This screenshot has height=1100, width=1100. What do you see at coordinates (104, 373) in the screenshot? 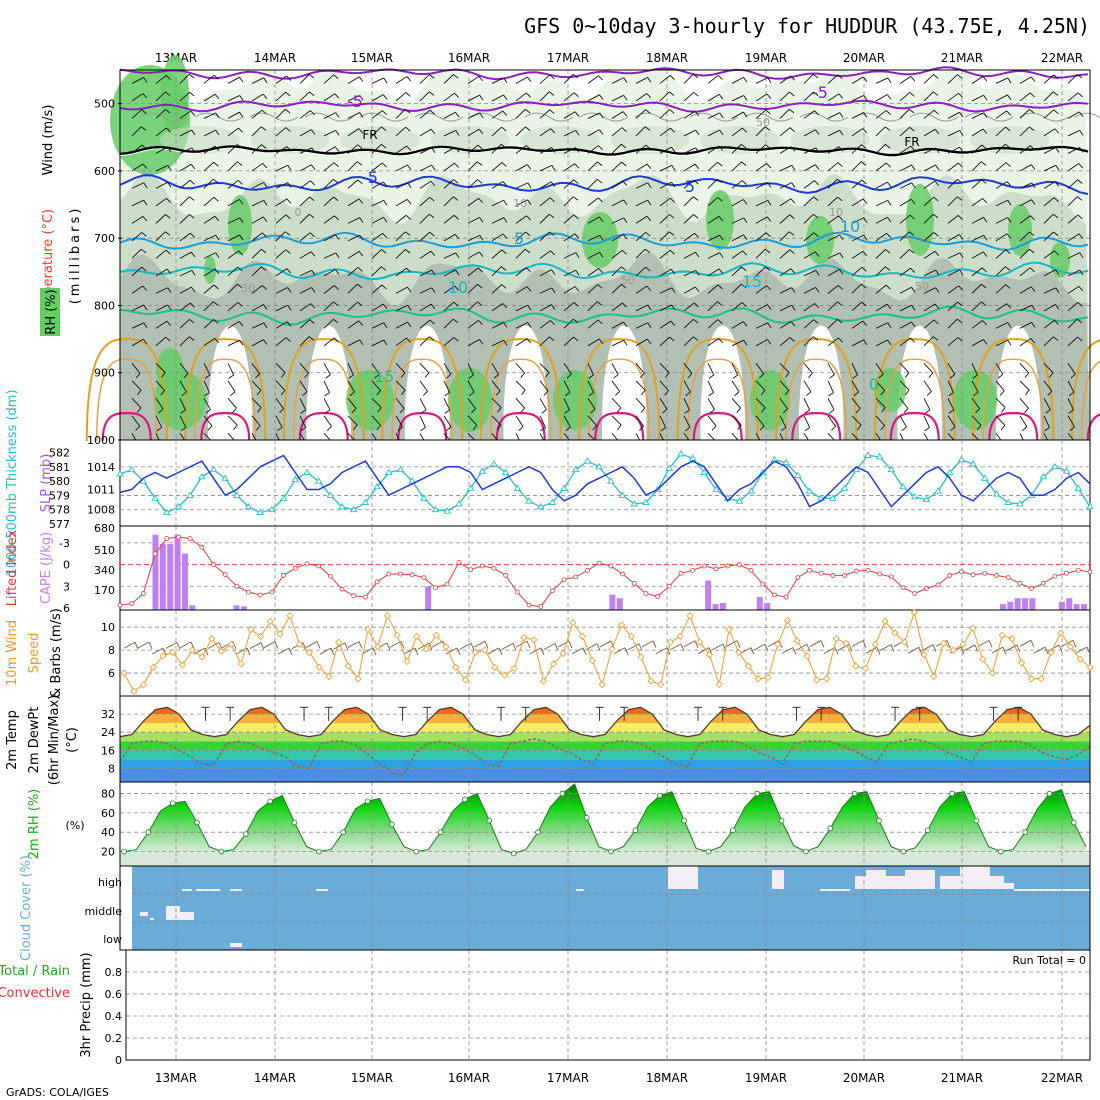
I see `pressure-tick: 900` at bounding box center [104, 373].